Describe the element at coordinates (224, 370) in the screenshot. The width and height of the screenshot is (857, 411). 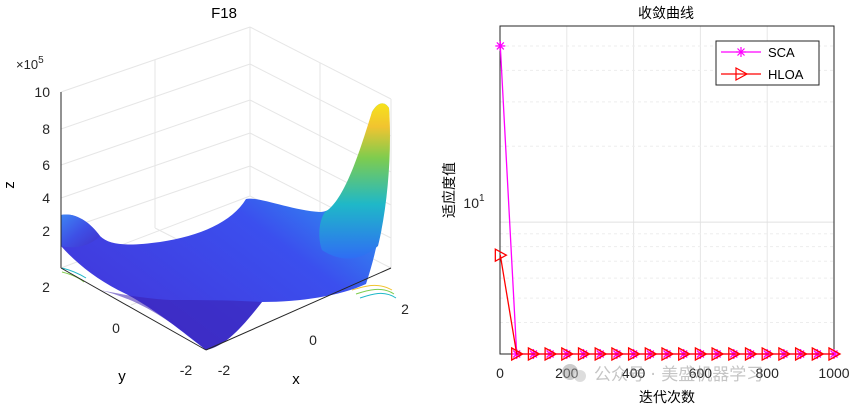
I see `x-tick-label: -2` at that location.